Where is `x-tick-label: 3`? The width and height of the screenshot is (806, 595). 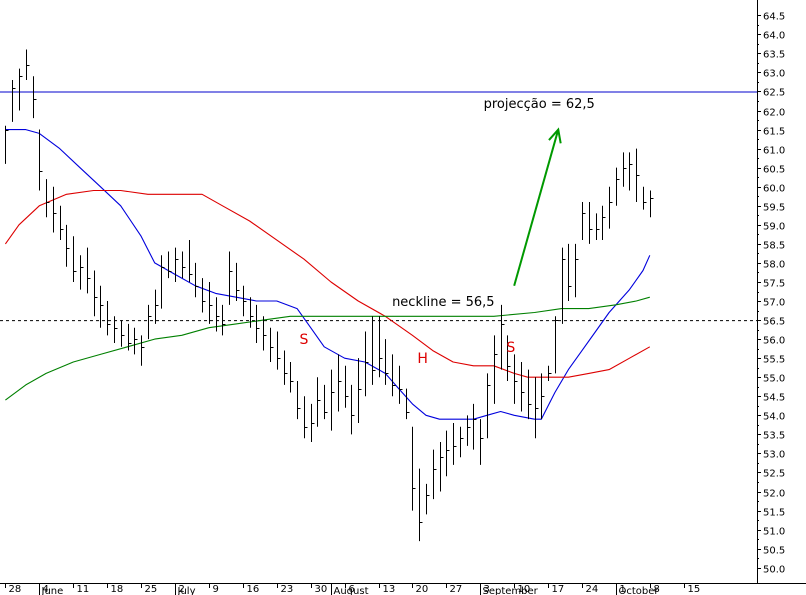 x-tick-label: 3 is located at coordinates (487, 589).